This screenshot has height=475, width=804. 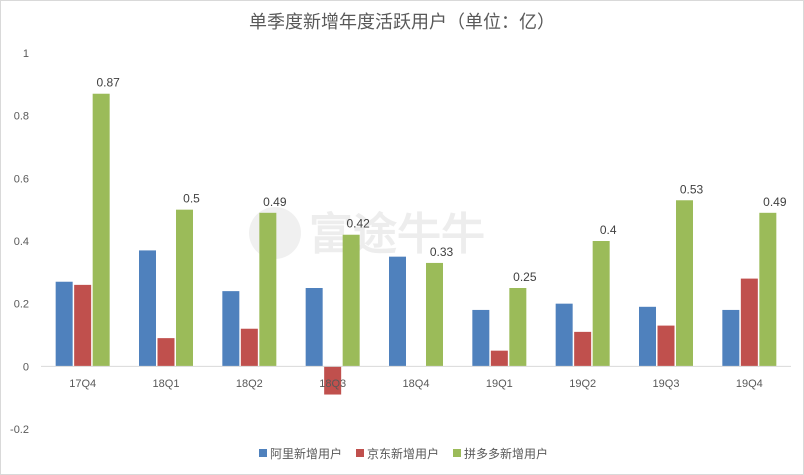 I want to click on x-tick-label: 19Q1, so click(x=499, y=384).